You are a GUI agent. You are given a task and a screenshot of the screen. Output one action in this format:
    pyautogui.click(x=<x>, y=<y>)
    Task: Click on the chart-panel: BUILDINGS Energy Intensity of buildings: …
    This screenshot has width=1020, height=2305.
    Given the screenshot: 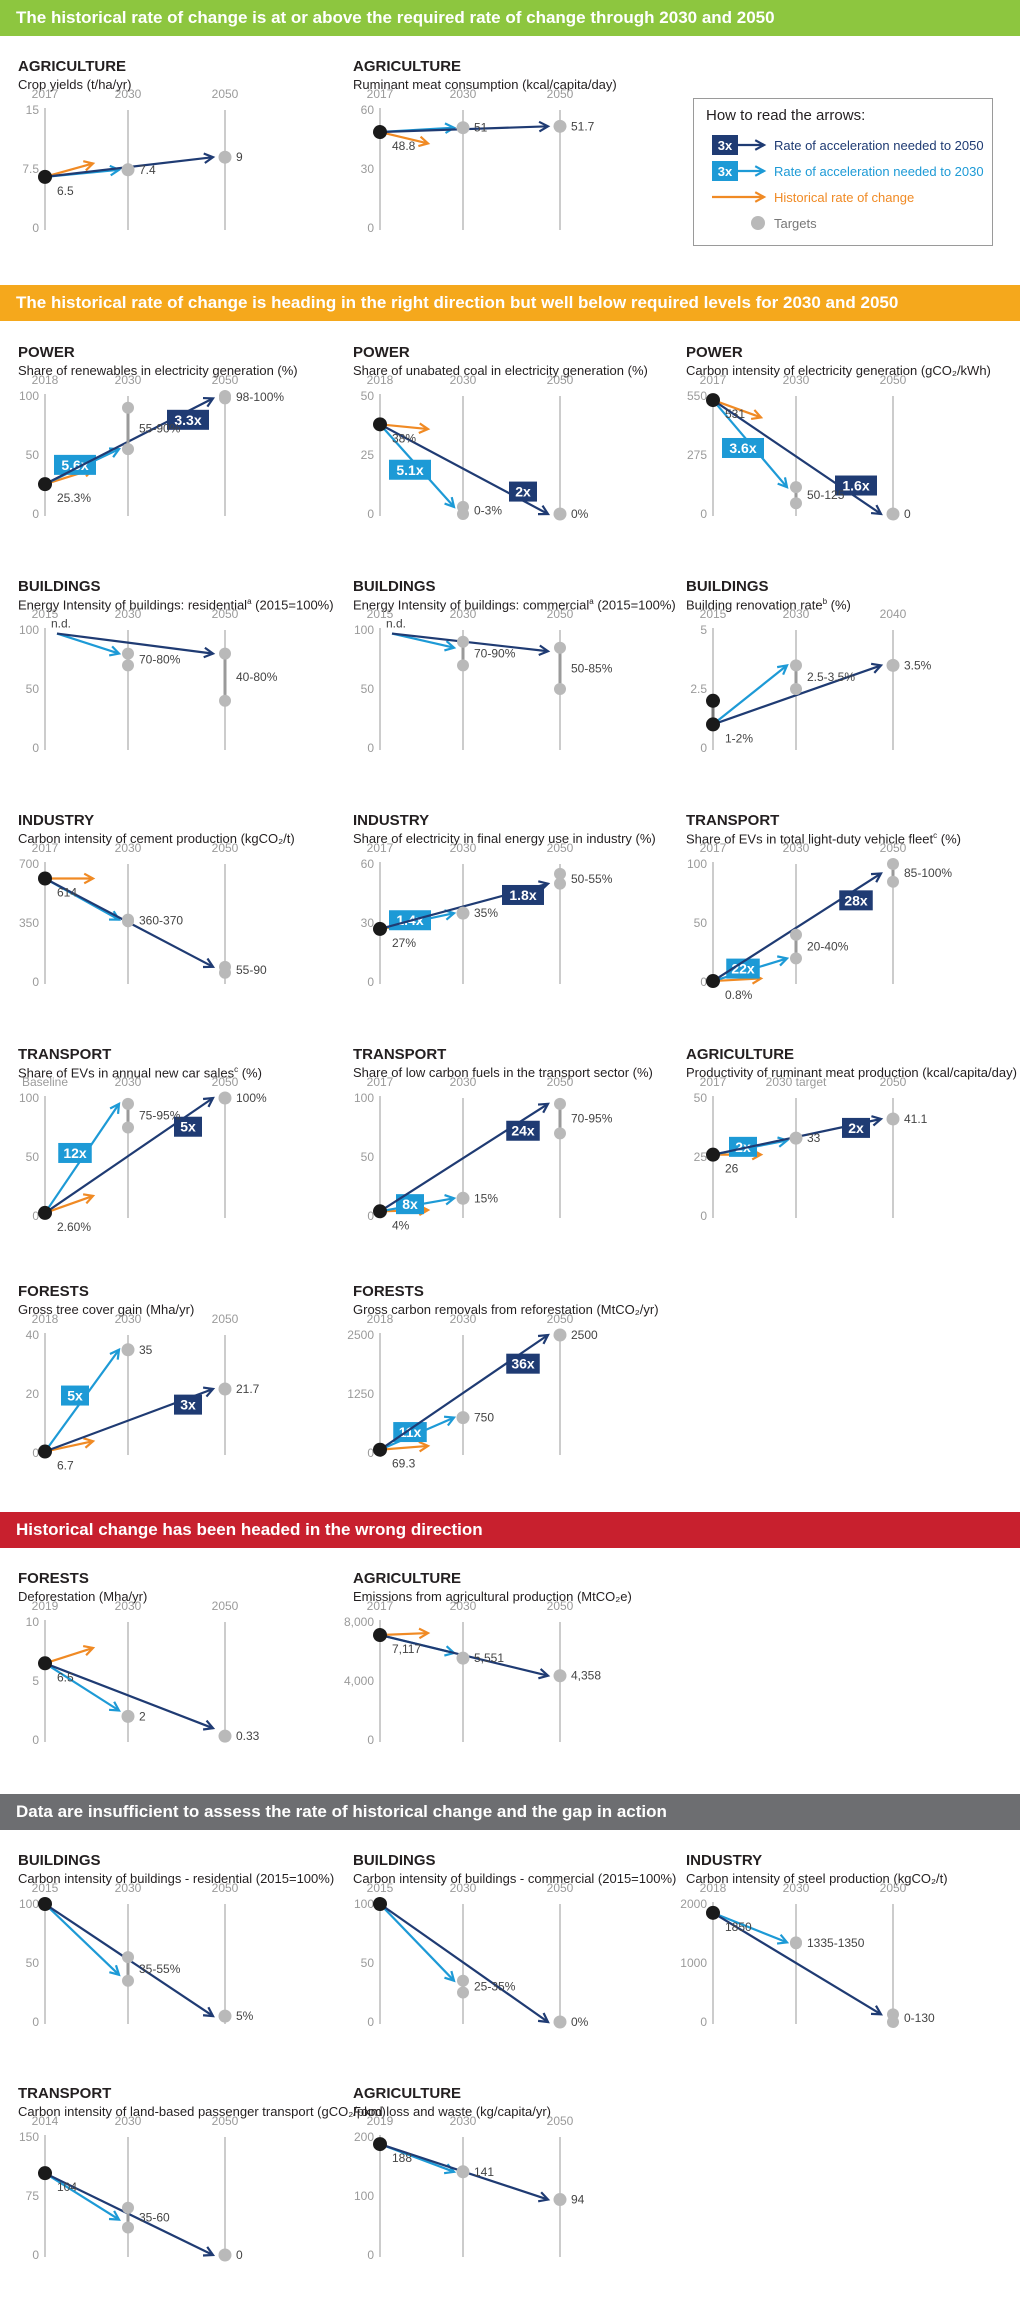 What is the action you would take?
    pyautogui.click(x=167, y=688)
    